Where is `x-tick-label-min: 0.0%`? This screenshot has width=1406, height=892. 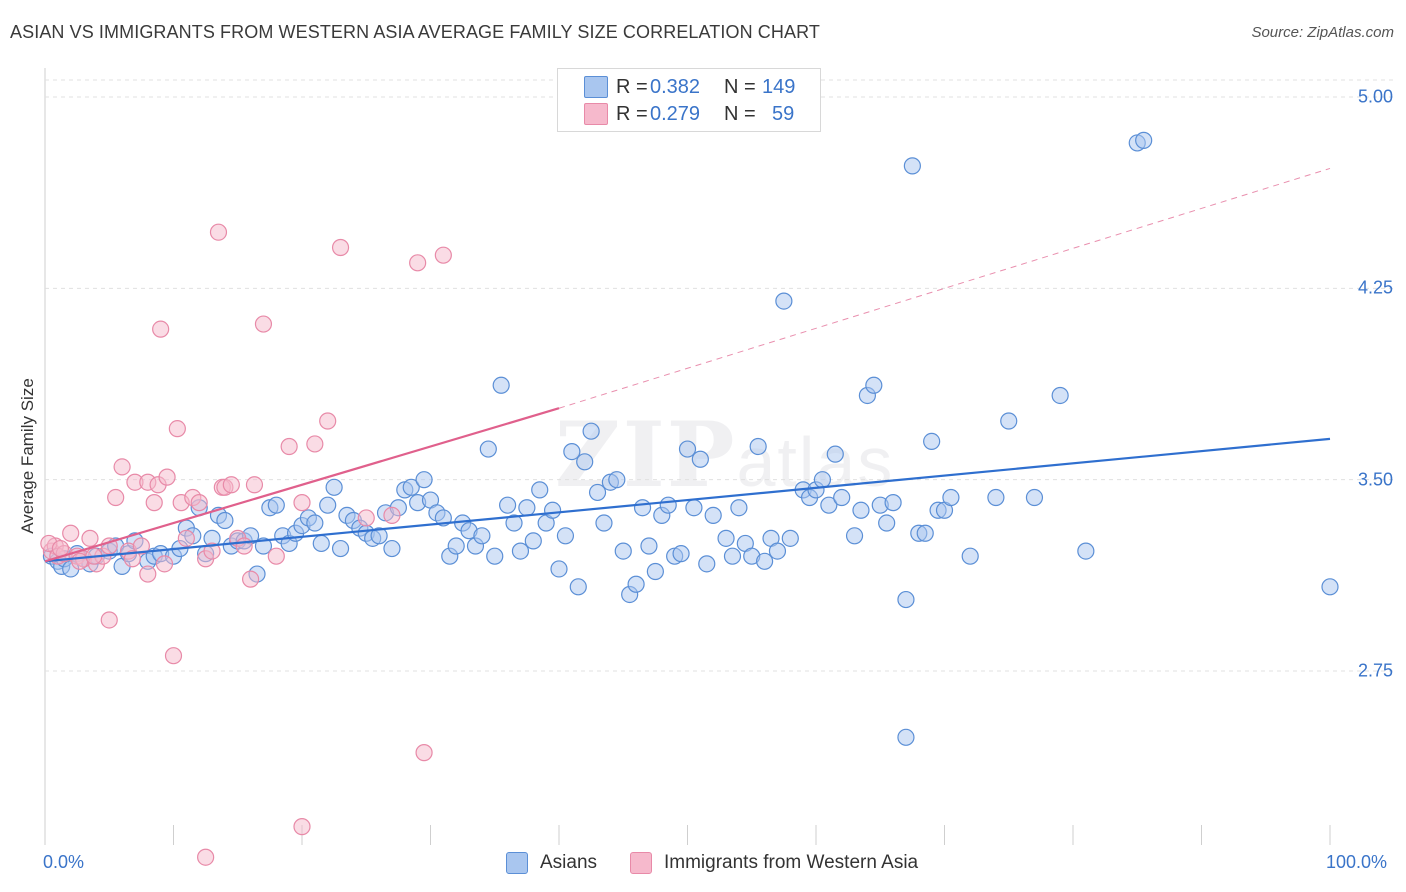
x-tick-label-min: 0.0% is located at coordinates (64, 862).